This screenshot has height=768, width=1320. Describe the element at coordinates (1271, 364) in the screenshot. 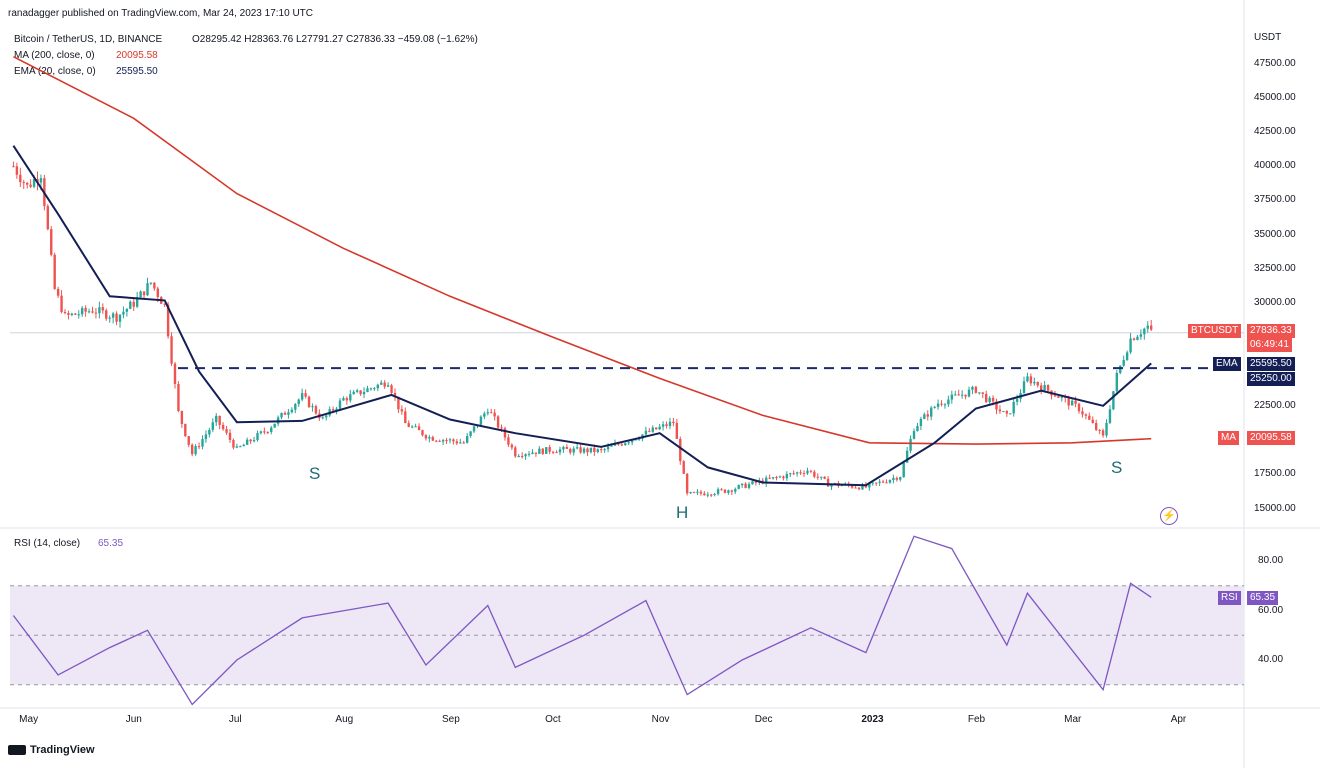

I see `ema-badge-value: 25595.50` at that location.